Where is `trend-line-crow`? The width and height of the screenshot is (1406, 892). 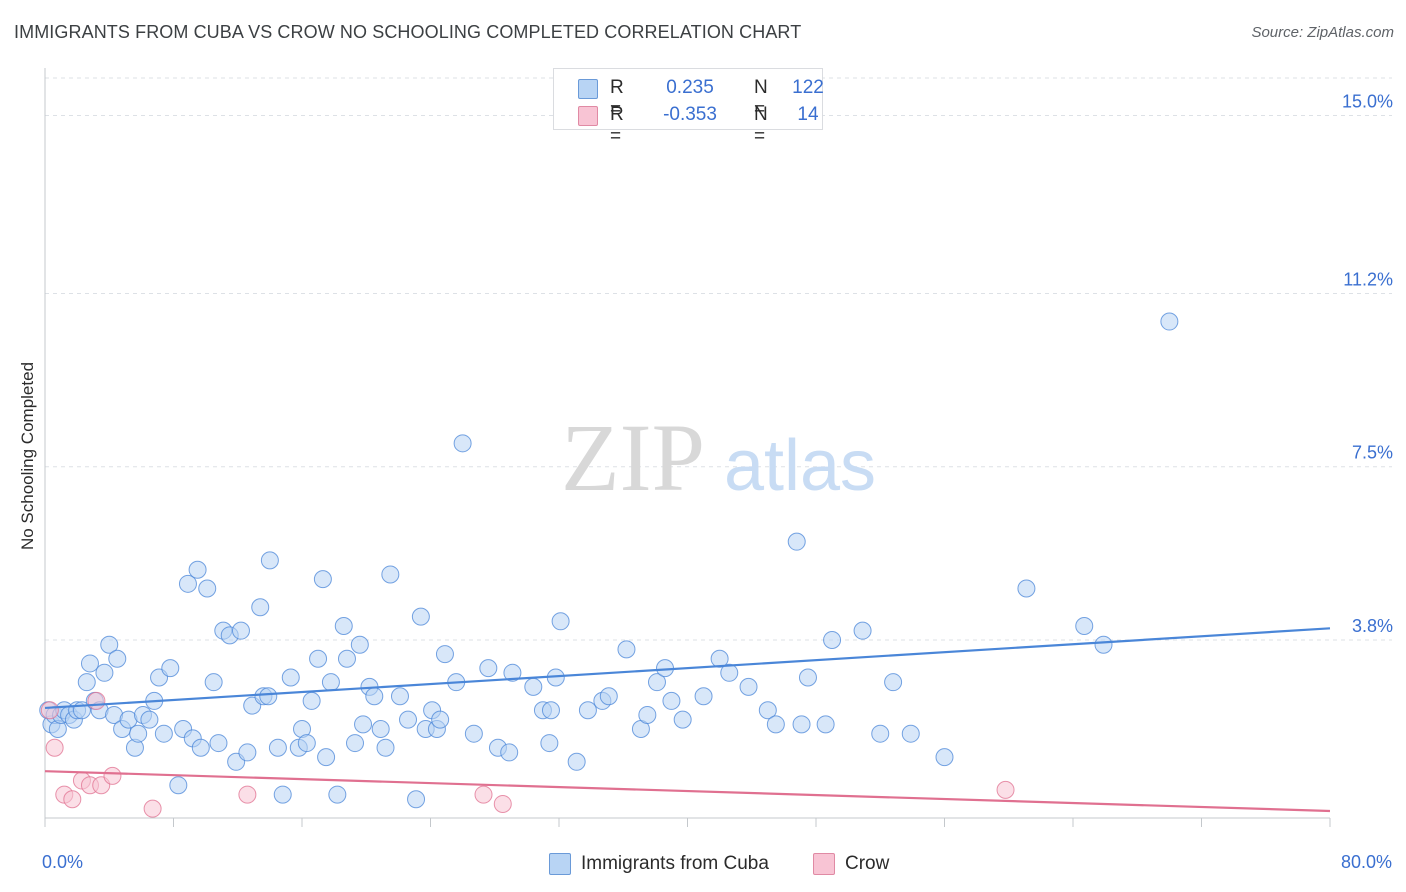
trend-line-crow is located at coordinates (687, 791).